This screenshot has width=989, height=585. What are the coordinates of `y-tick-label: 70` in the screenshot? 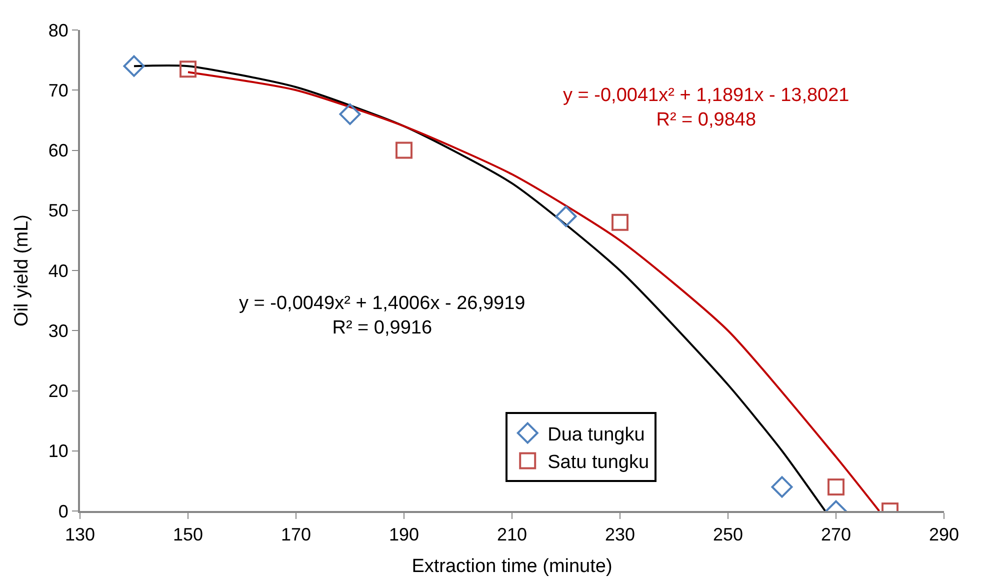 It's located at (58, 90).